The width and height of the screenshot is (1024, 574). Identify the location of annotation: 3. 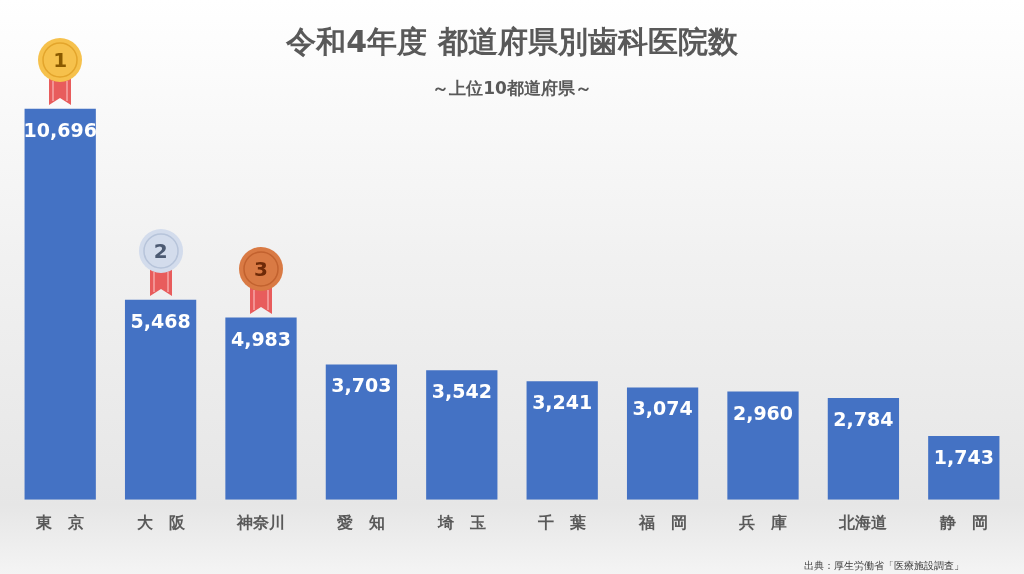
(261, 268).